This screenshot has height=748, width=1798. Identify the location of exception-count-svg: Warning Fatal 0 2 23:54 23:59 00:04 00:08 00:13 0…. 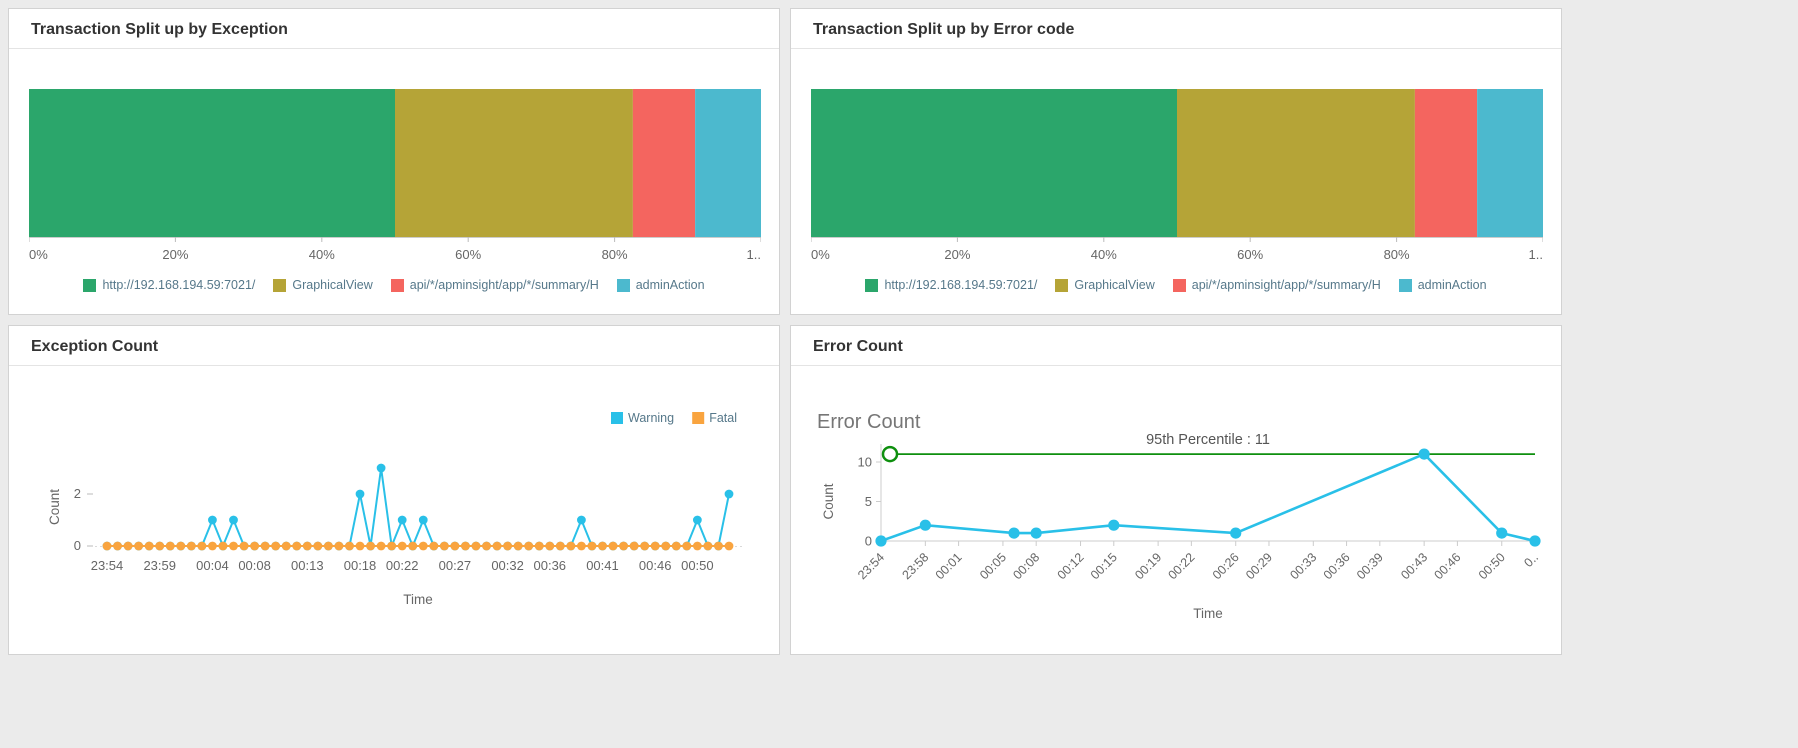
(395, 491).